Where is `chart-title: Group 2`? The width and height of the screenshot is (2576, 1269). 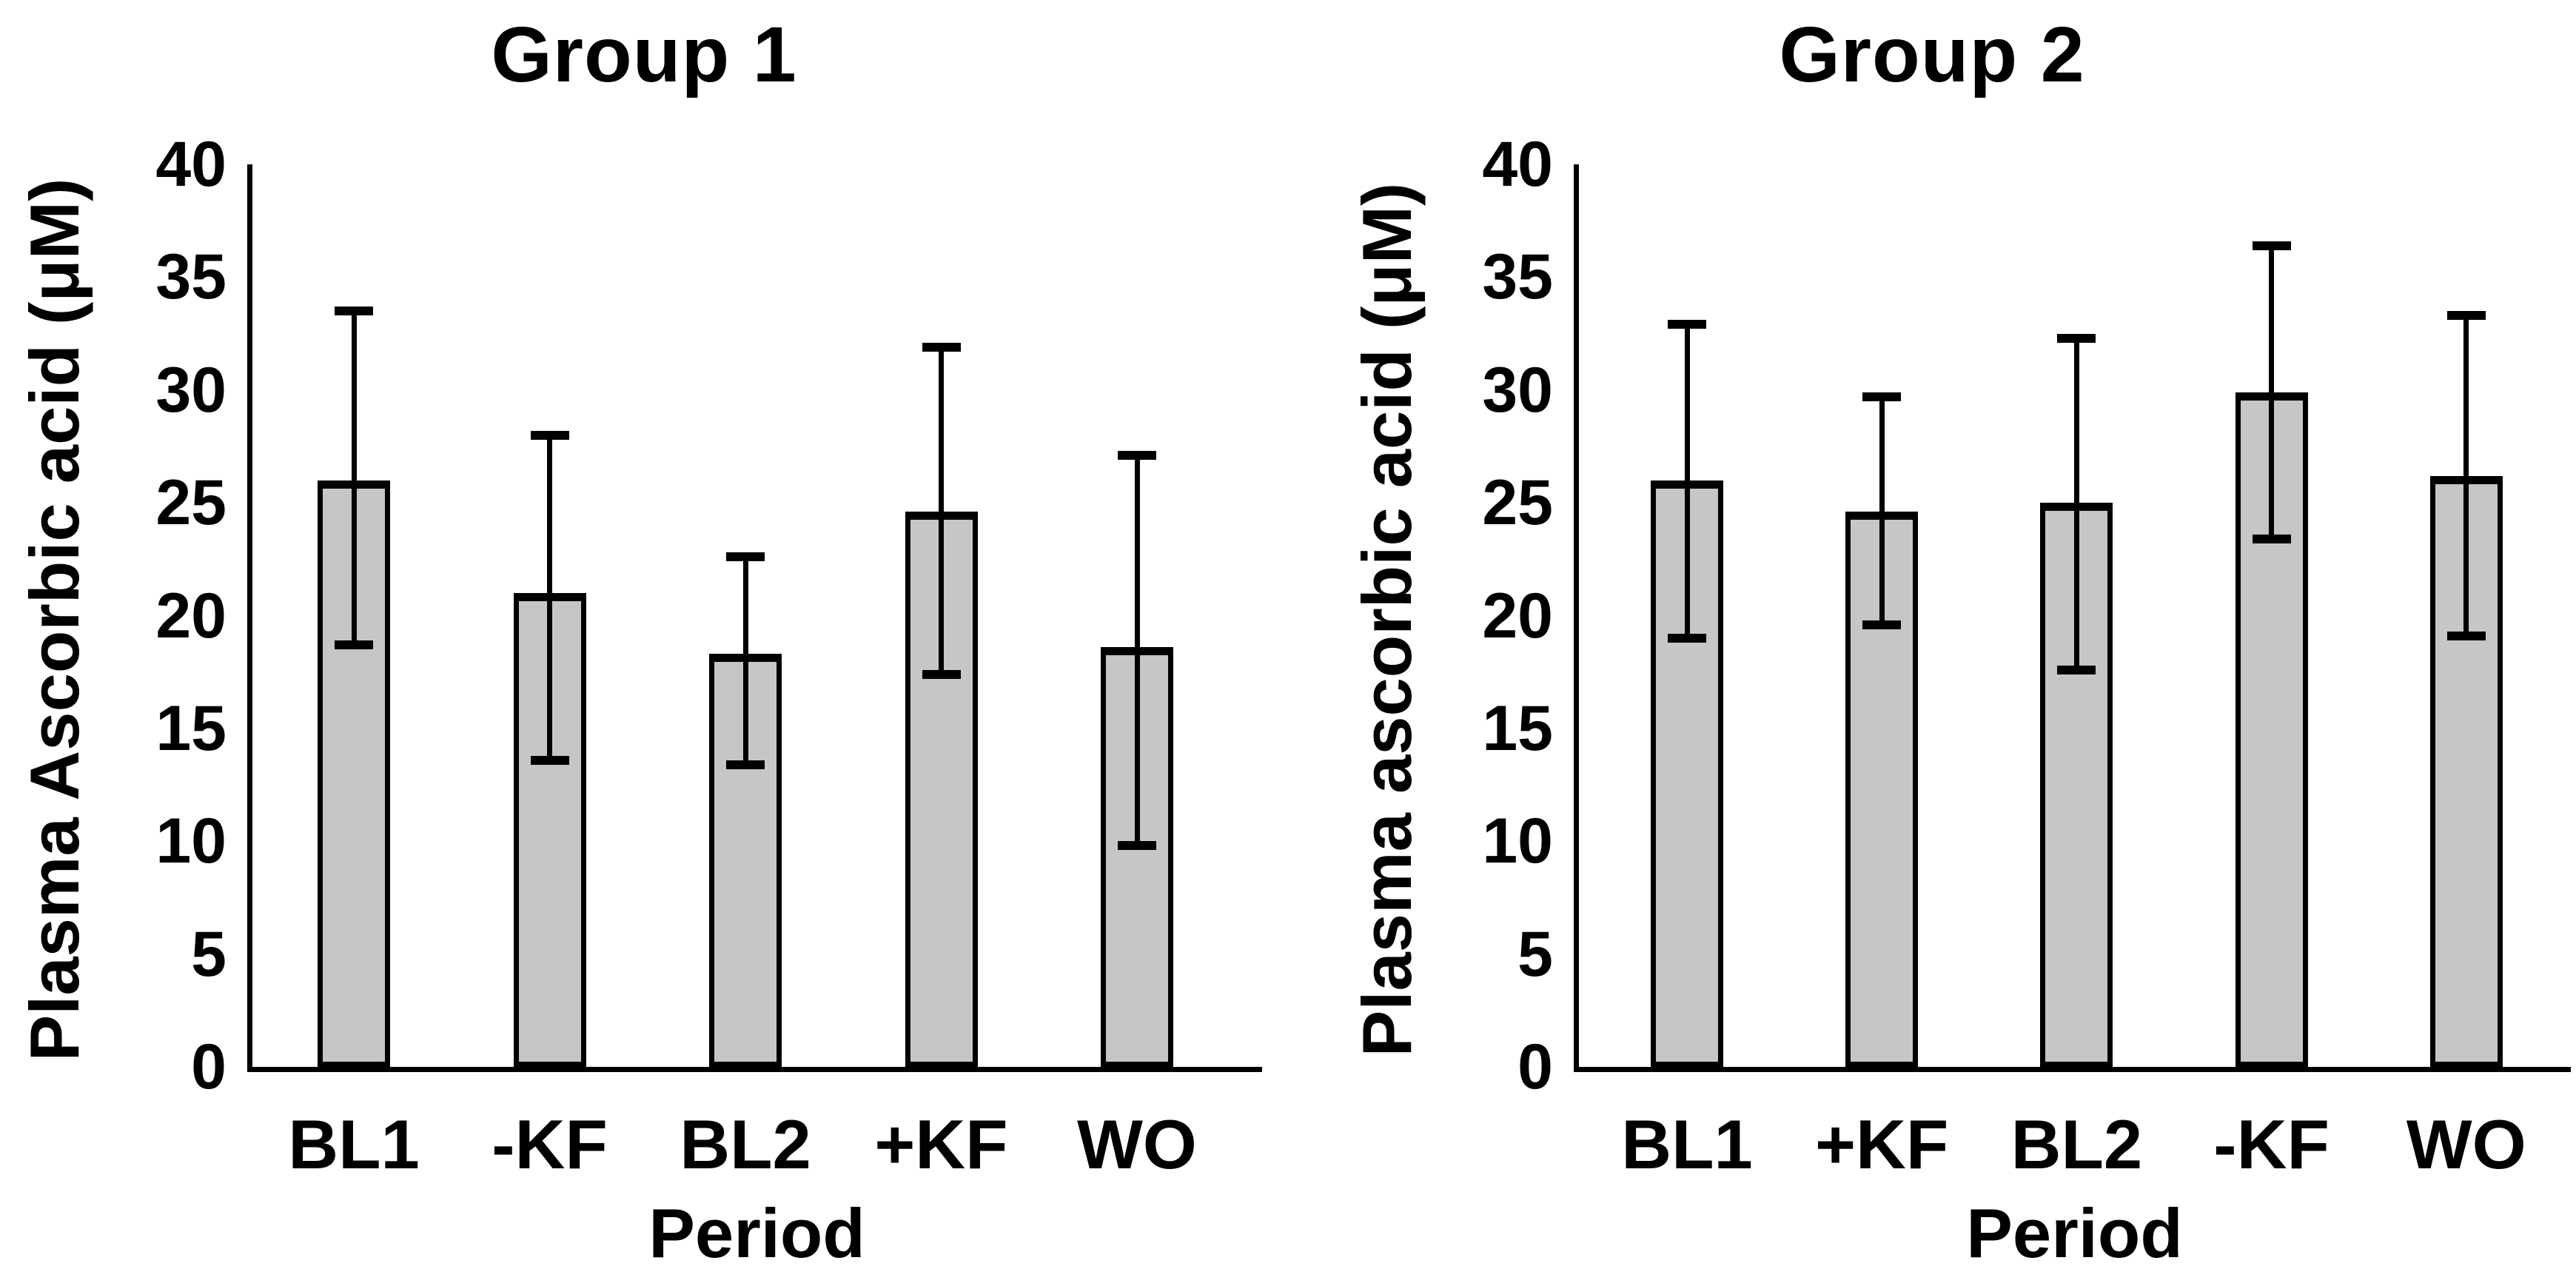
chart-title: Group 2 is located at coordinates (1932, 54).